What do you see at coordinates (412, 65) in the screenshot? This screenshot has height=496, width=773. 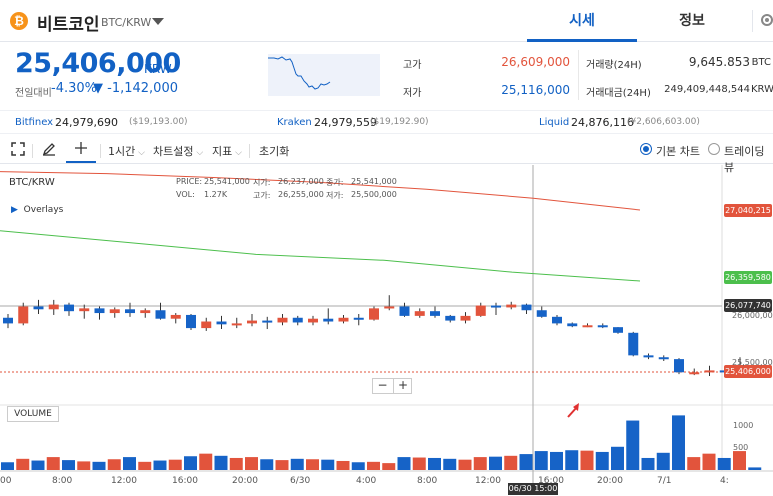 I see `high-label: 고가` at bounding box center [412, 65].